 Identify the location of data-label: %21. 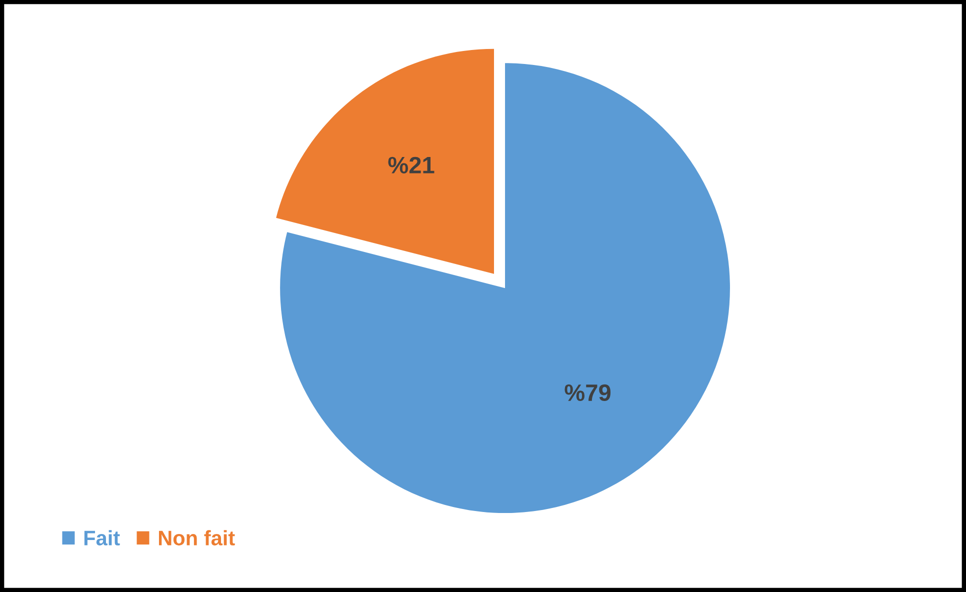
(411, 165).